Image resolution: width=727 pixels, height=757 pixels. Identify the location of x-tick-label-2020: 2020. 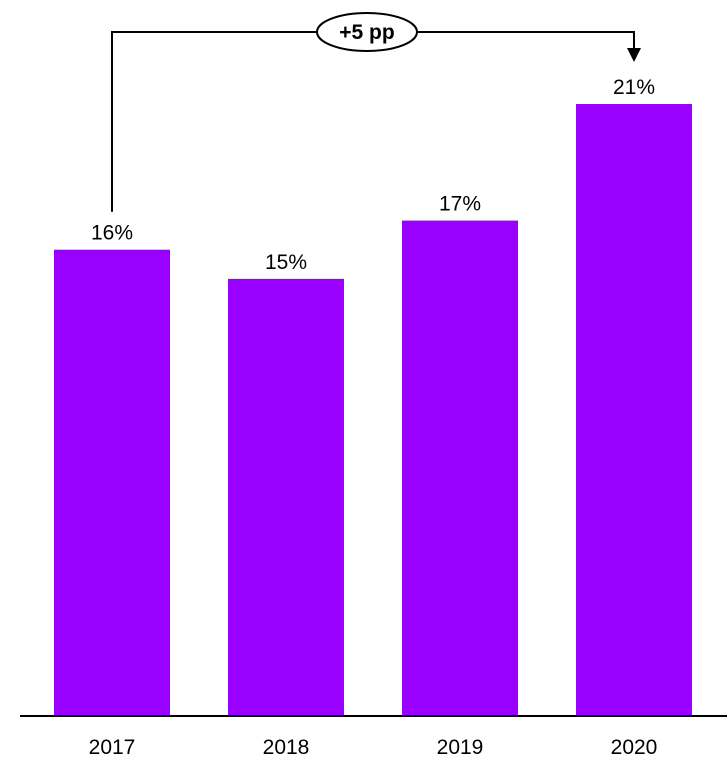
(634, 746).